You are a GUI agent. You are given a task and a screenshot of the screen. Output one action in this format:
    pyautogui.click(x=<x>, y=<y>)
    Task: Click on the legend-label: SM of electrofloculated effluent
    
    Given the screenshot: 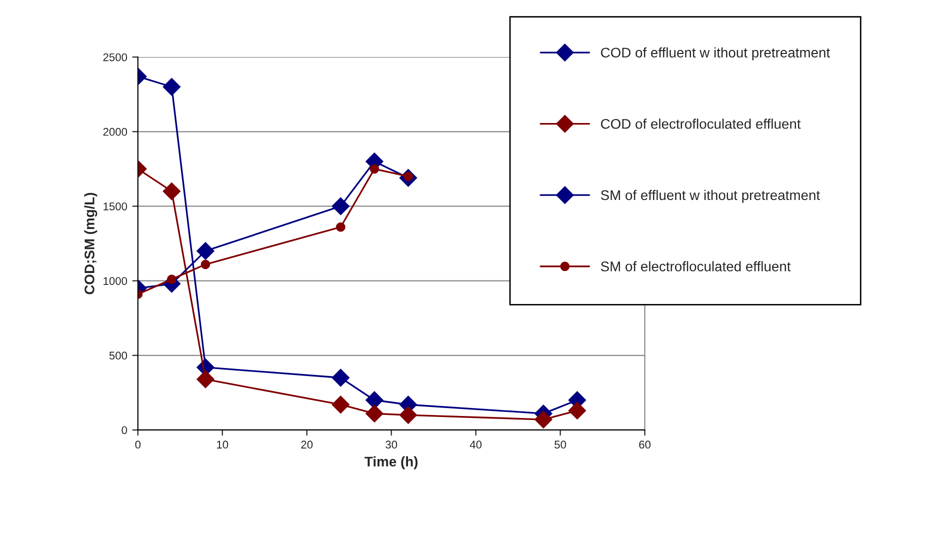 What is the action you would take?
    pyautogui.click(x=695, y=266)
    